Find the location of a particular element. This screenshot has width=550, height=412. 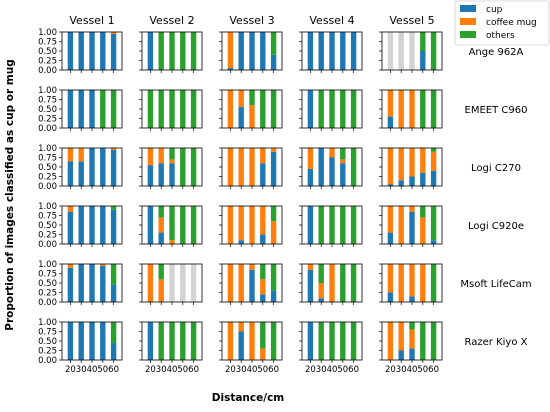

panel: 20 30 40 50 60 is located at coordinates (331, 348).